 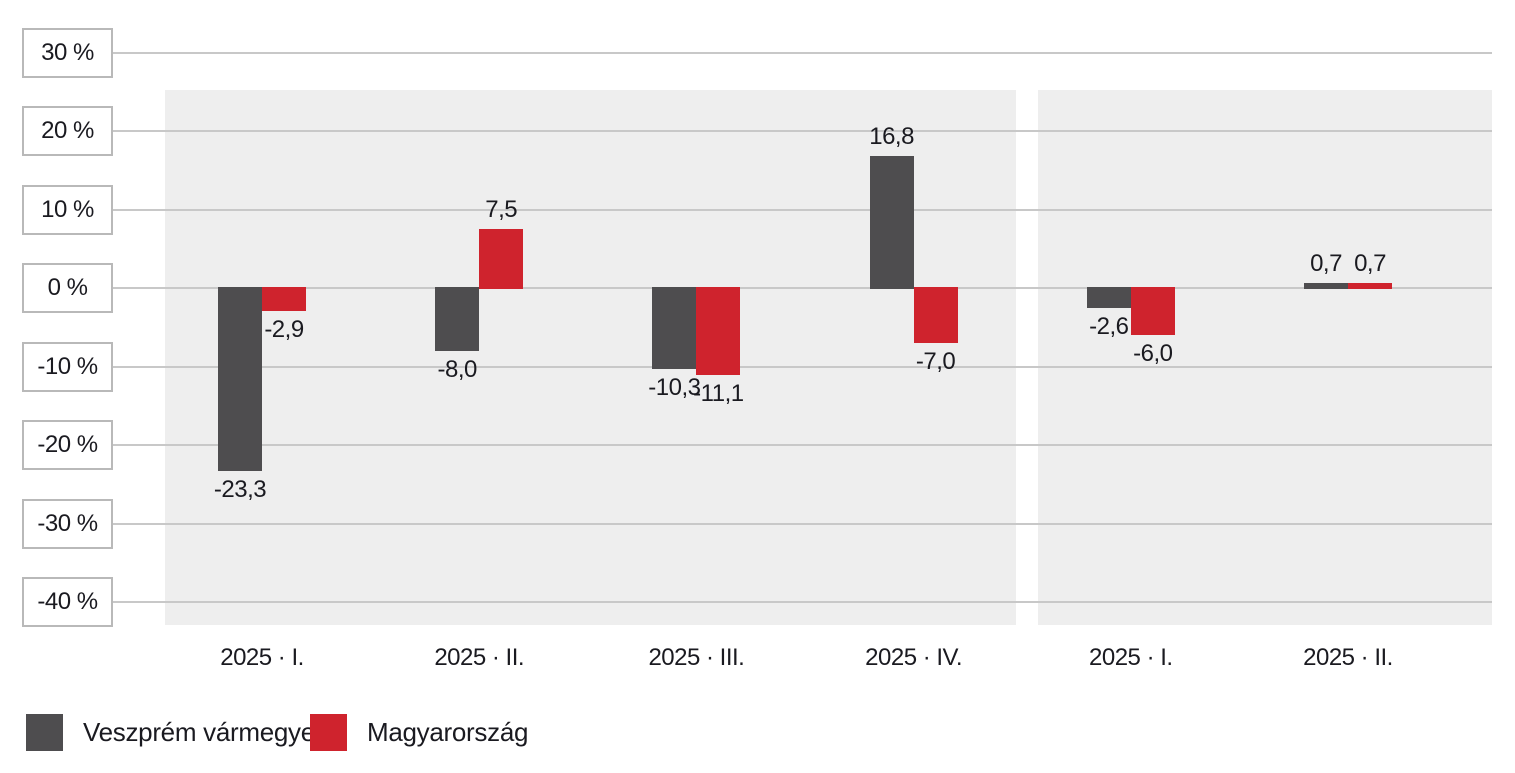 I want to click on legend-label: Magyarország, so click(x=448, y=732).